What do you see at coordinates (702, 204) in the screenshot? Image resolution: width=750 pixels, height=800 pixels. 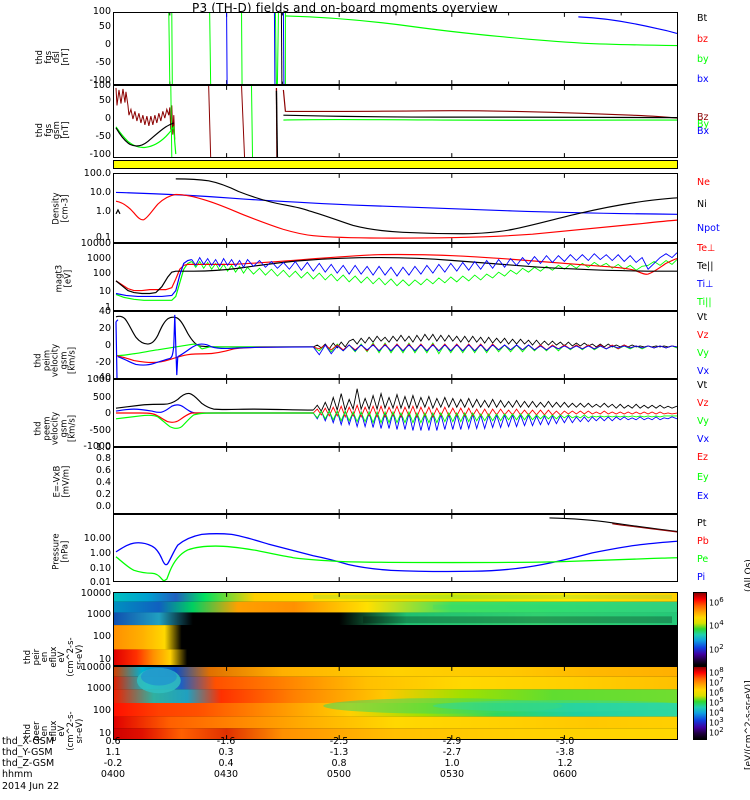 I see `legend-ni: Ni` at bounding box center [702, 204].